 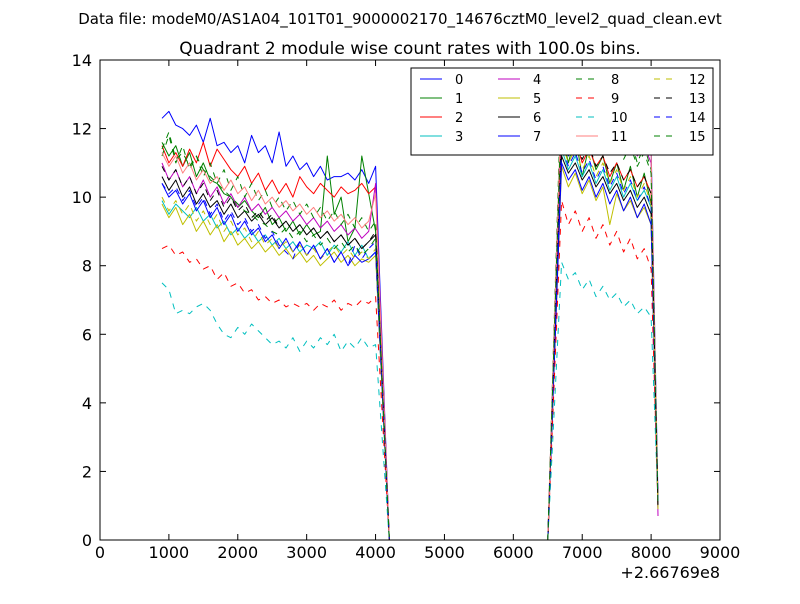 What do you see at coordinates (82, 197) in the screenshot?
I see `y-tick-label: 10` at bounding box center [82, 197].